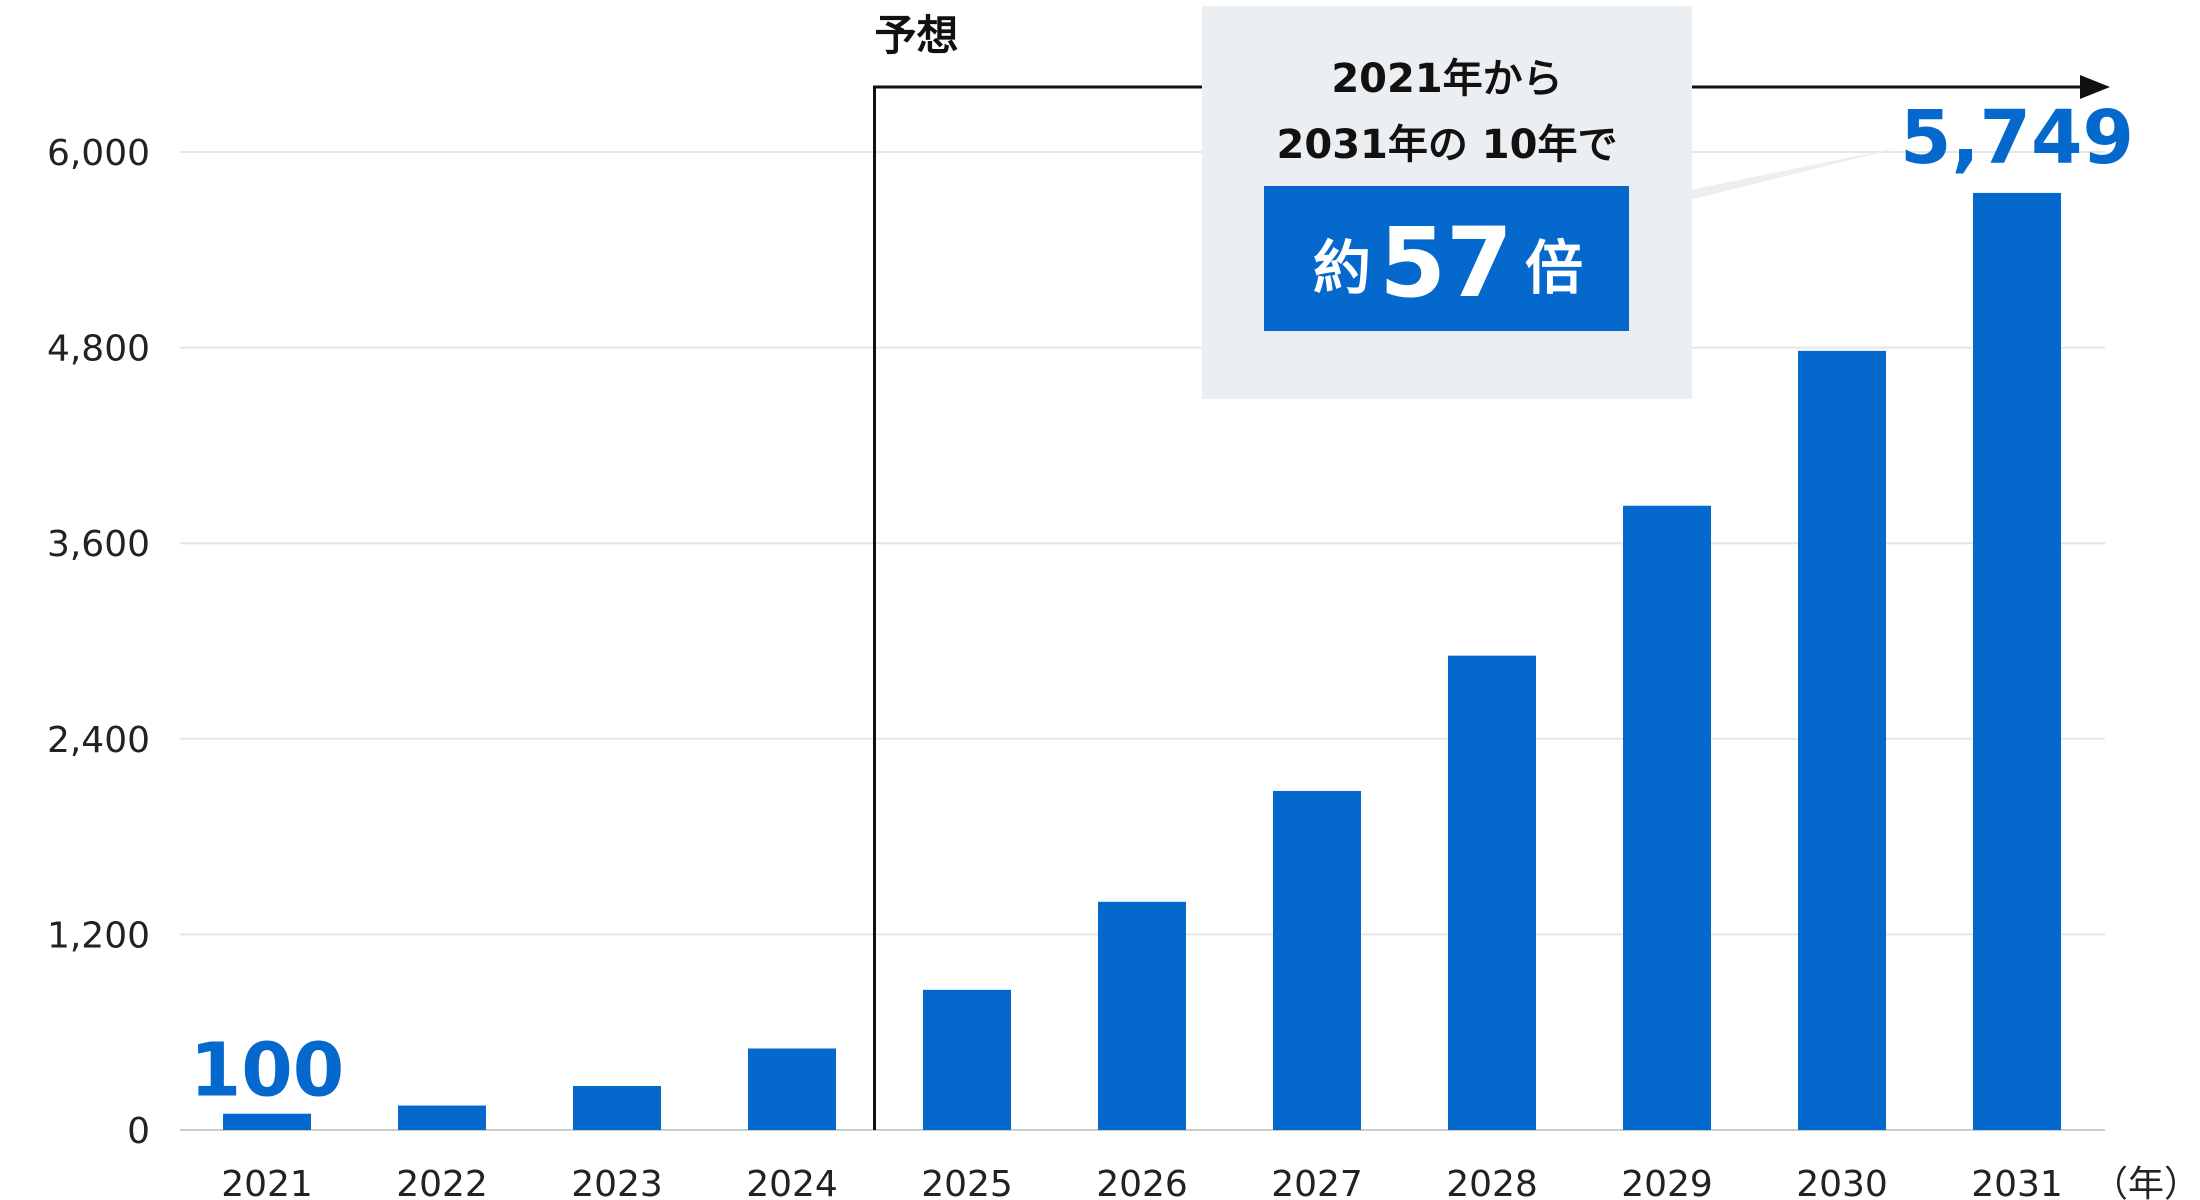 The width and height of the screenshot is (2200, 1200). I want to click on x-tick-label: 2021, so click(267, 1182).